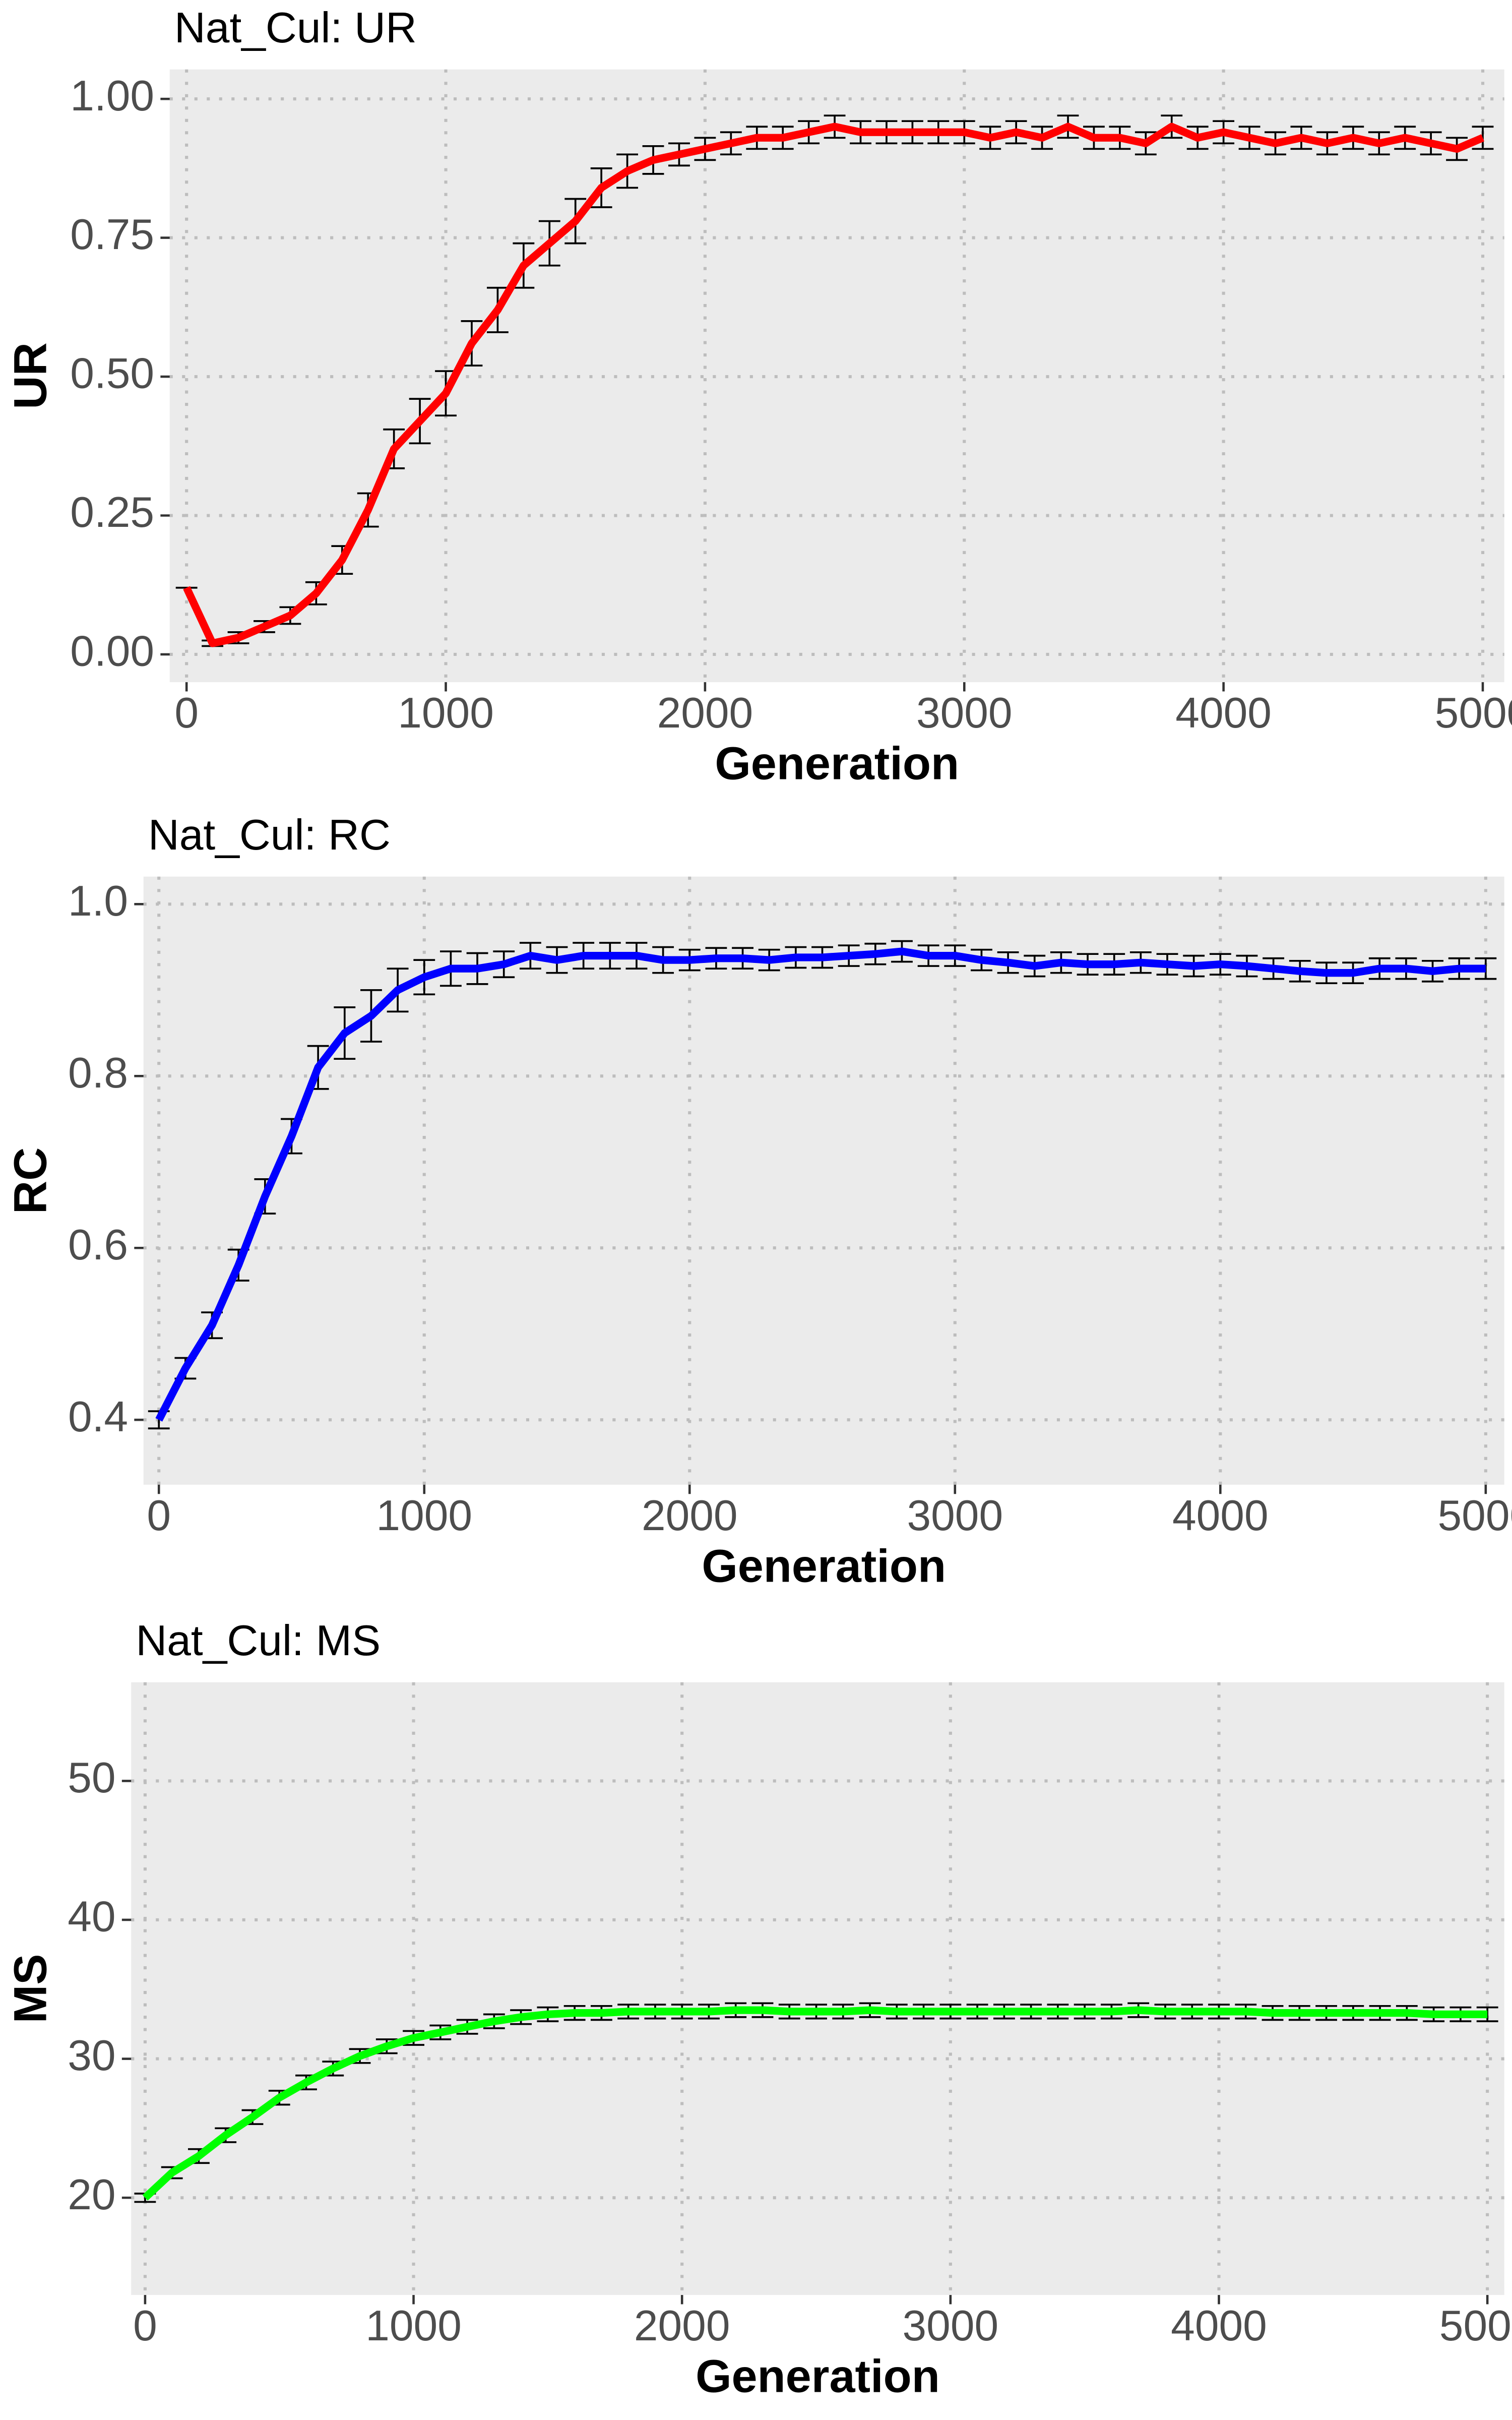 This screenshot has width=1512, height=2420. Describe the element at coordinates (98, 1073) in the screenshot. I see `y-tick-label: 0.8` at that location.